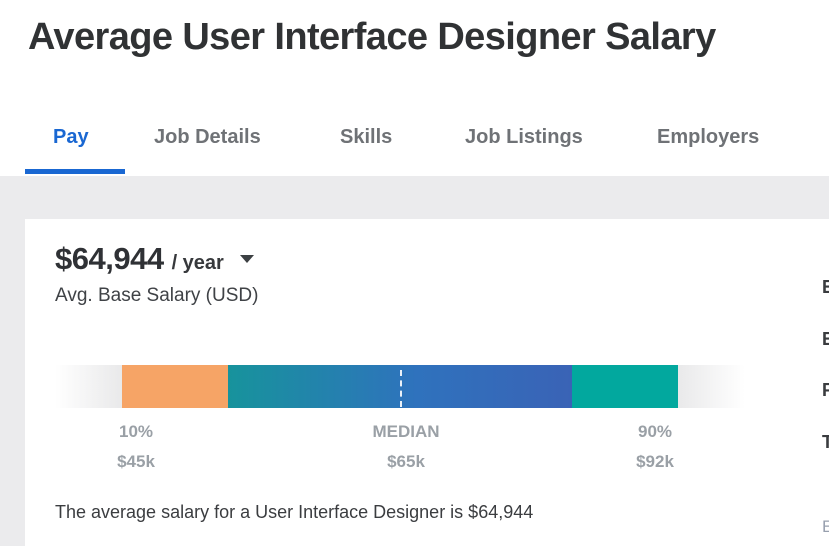 This screenshot has height=546, width=829. What do you see at coordinates (75, 171) in the screenshot?
I see `active-tab-underline` at bounding box center [75, 171].